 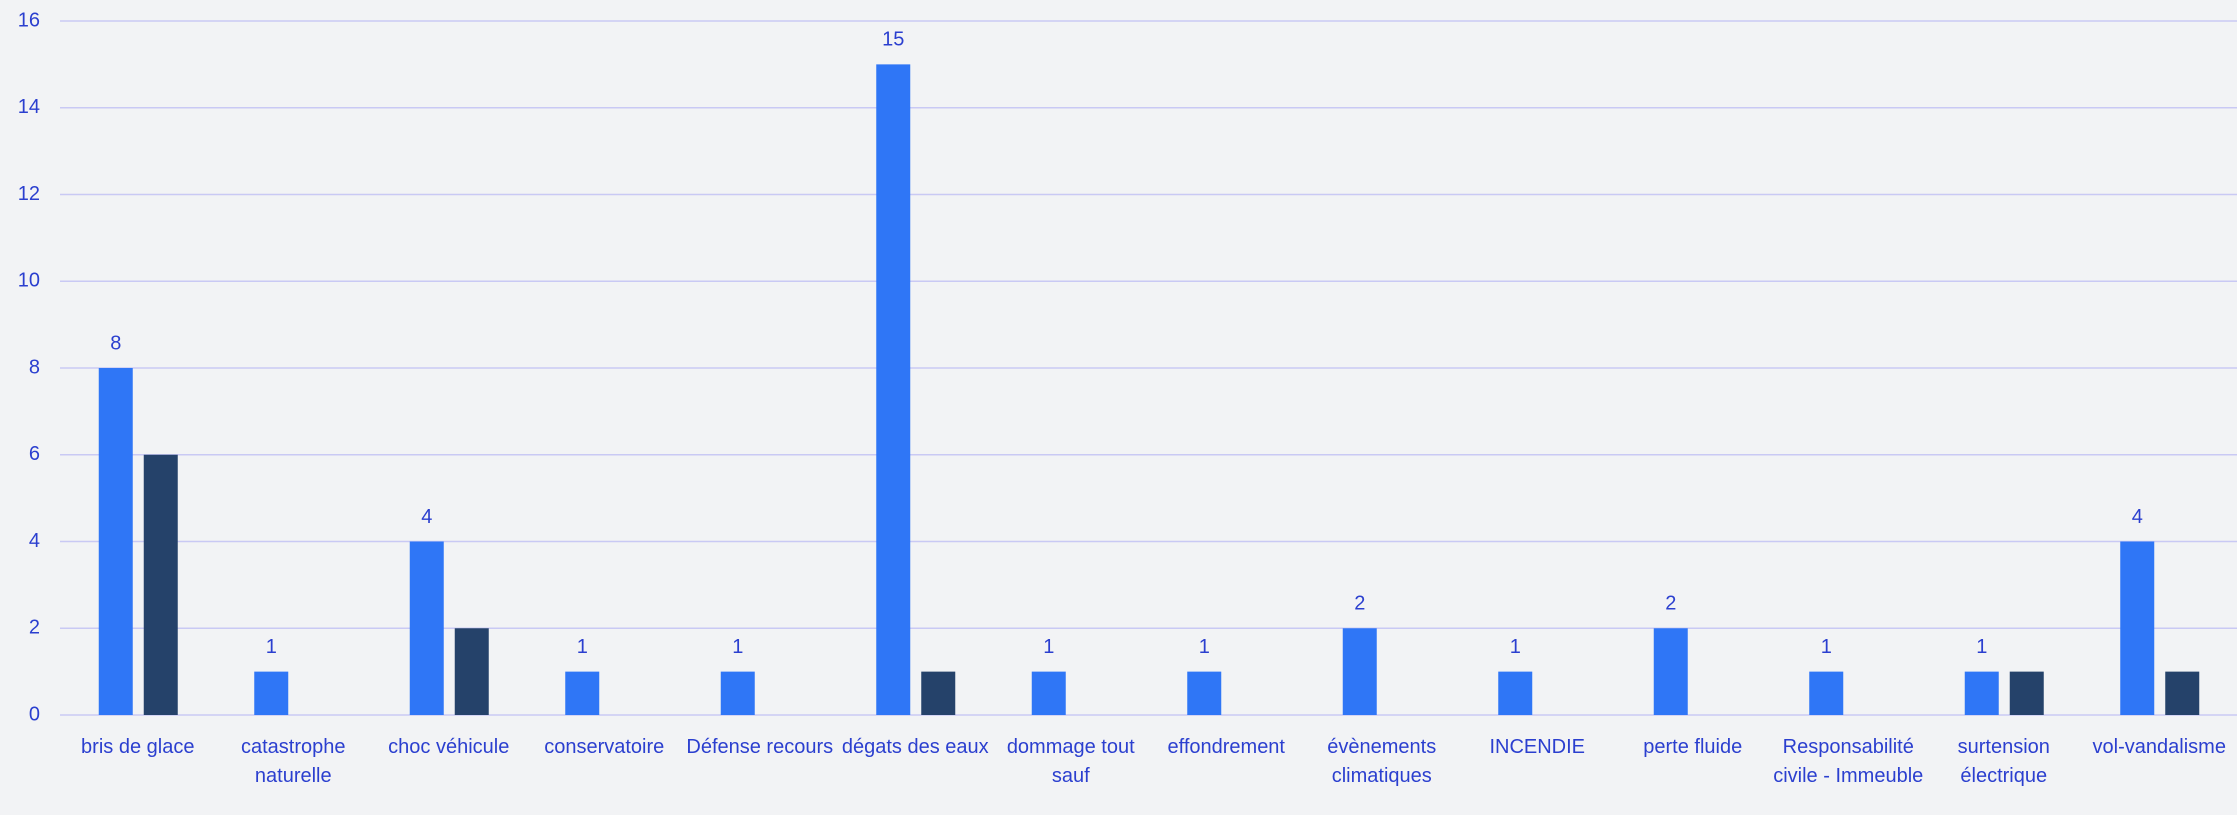 What do you see at coordinates (449, 747) in the screenshot?
I see `x-tick-label: choc véhicule` at bounding box center [449, 747].